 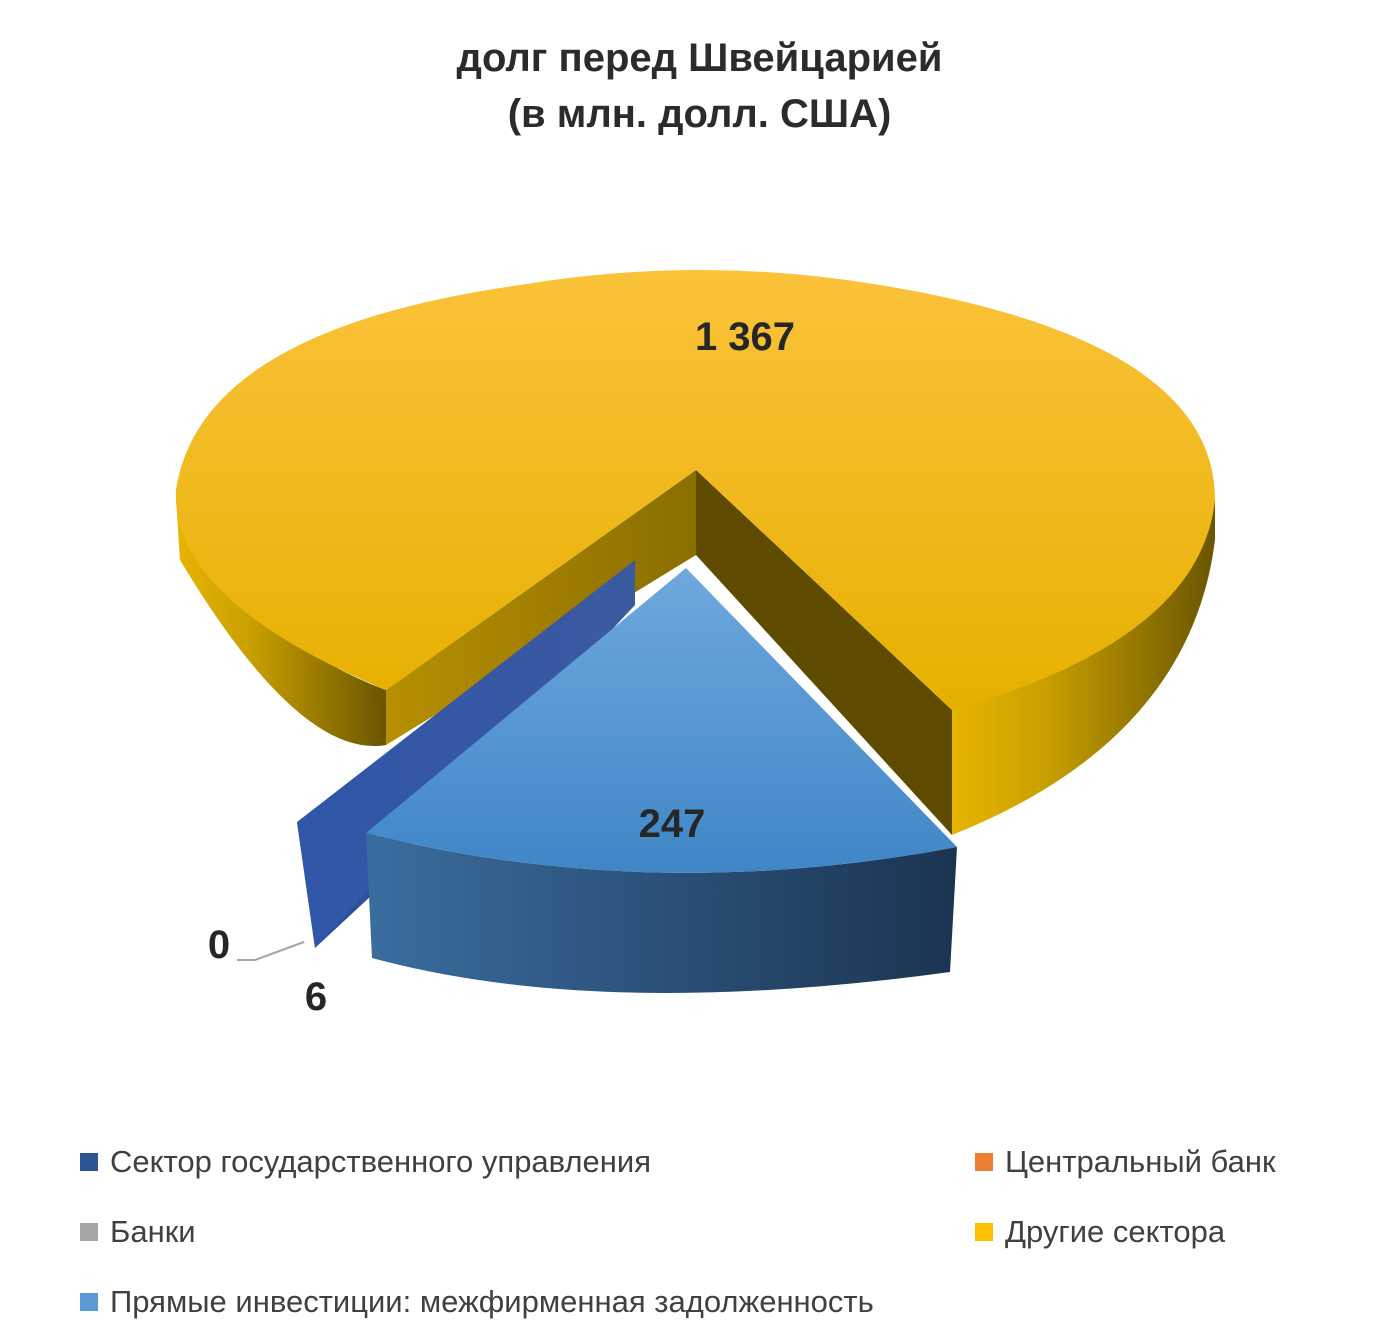 I want to click on slice-pryamye-investicii, so click(x=661, y=780).